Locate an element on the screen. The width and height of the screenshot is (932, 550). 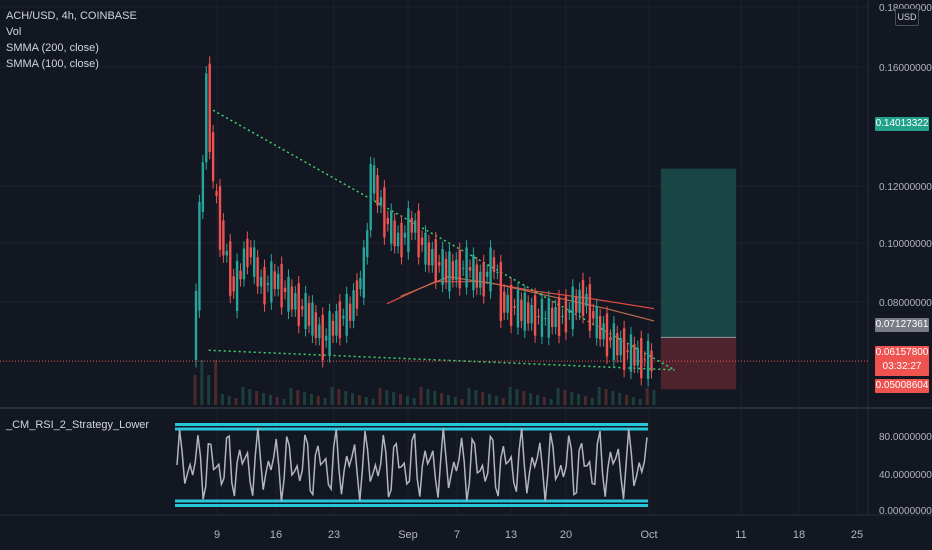
volume-bars is located at coordinates (424, 382).